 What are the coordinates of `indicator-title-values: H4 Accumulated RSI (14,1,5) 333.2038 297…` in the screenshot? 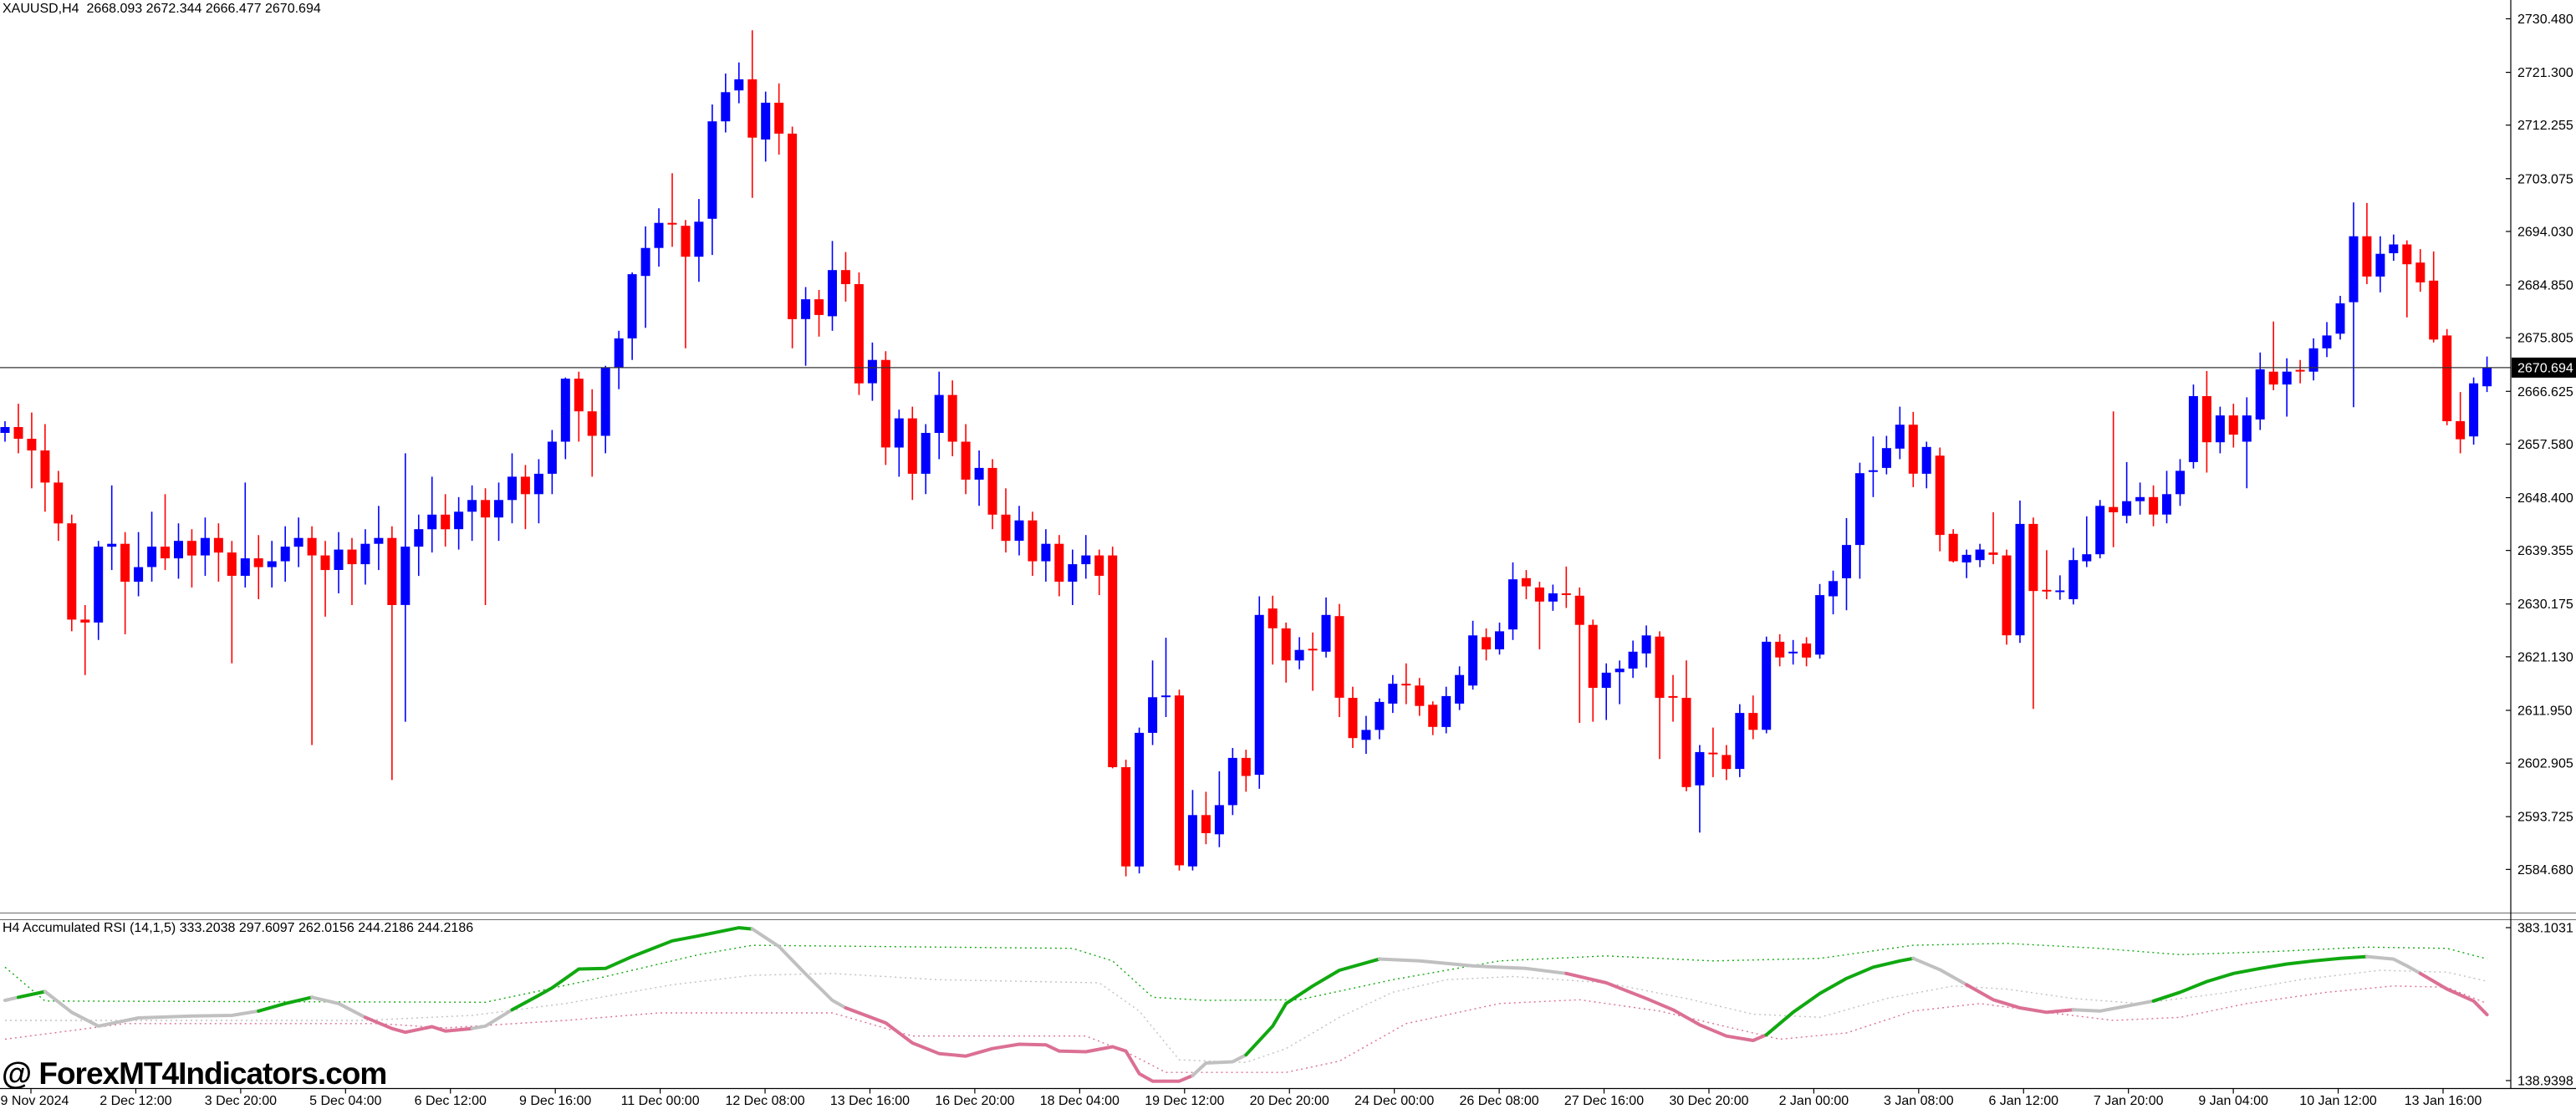 It's located at (239, 928).